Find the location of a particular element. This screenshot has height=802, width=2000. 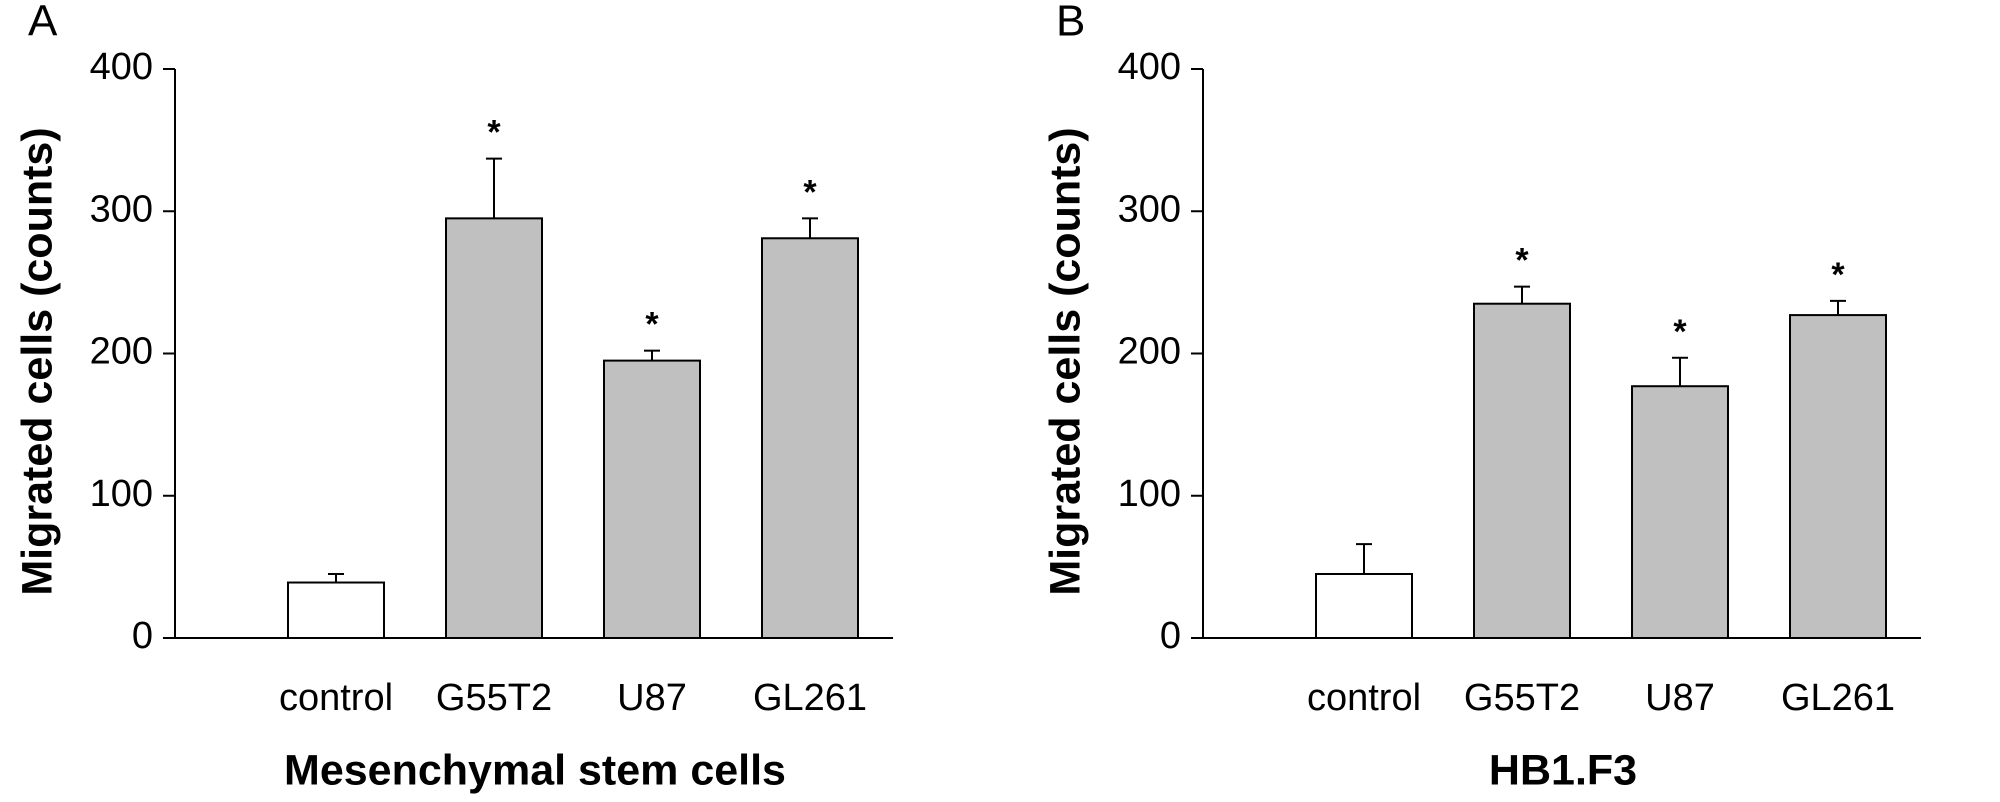

x-axis-label: HB1.F3 is located at coordinates (1563, 770).